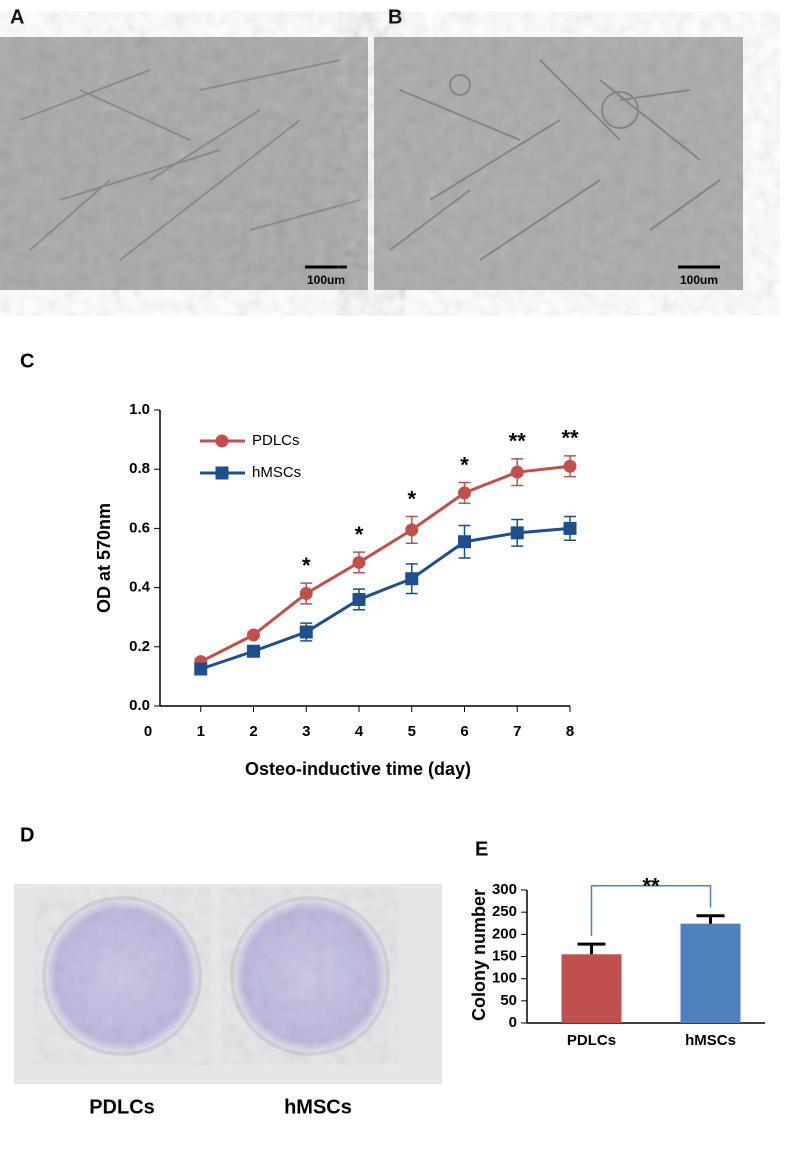  Describe the element at coordinates (122, 1107) in the screenshot. I see `dish-label: PDLCs` at that location.